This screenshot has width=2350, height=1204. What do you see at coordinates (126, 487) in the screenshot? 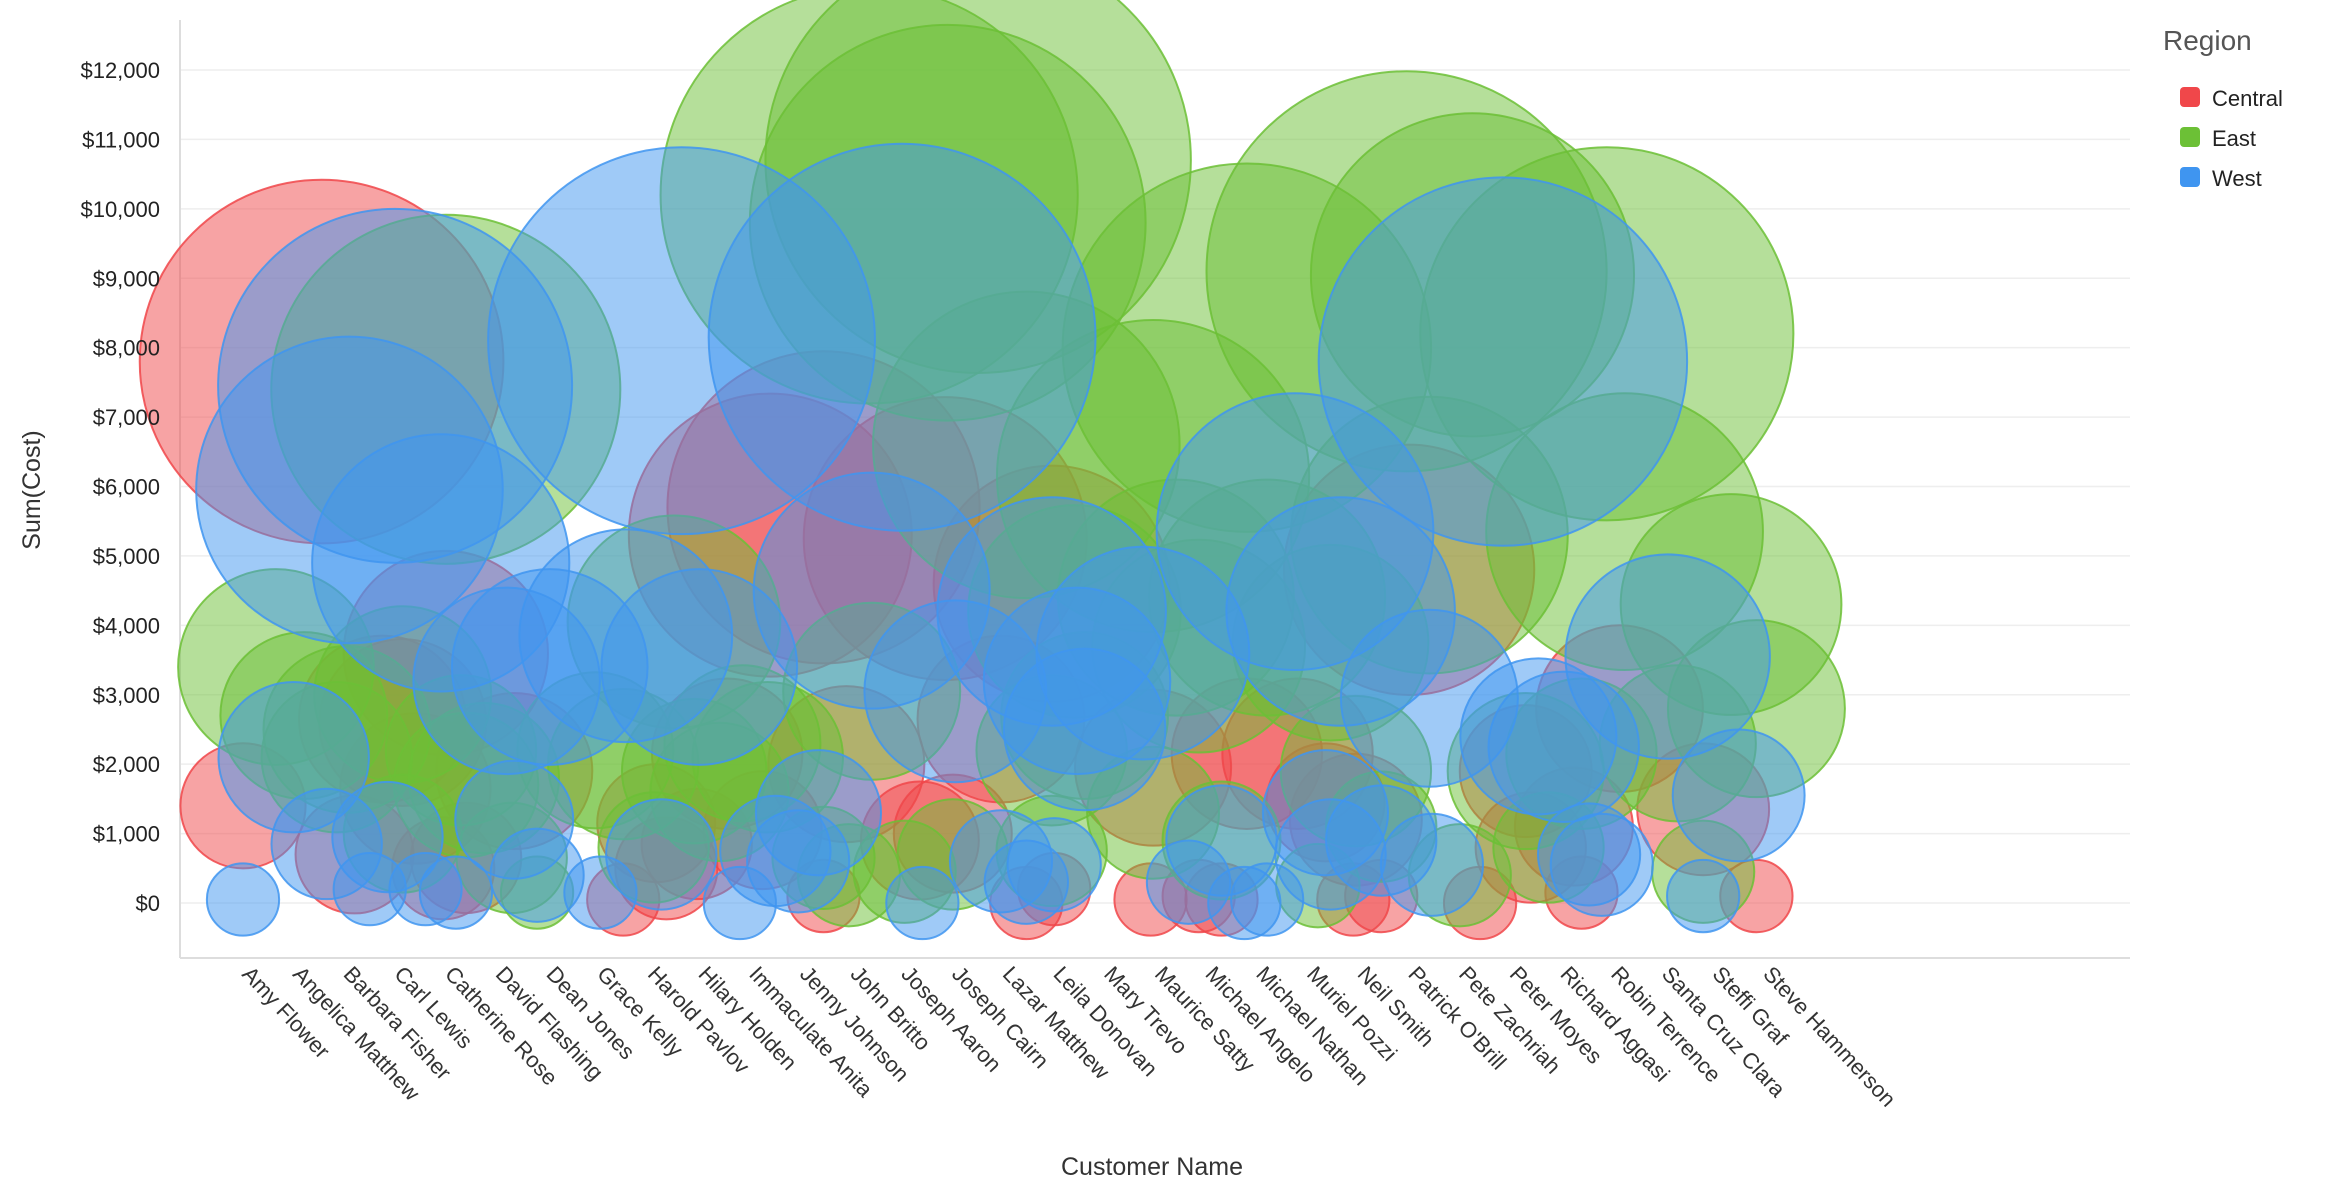
I see `y-tick-label: $6,000` at bounding box center [126, 487].